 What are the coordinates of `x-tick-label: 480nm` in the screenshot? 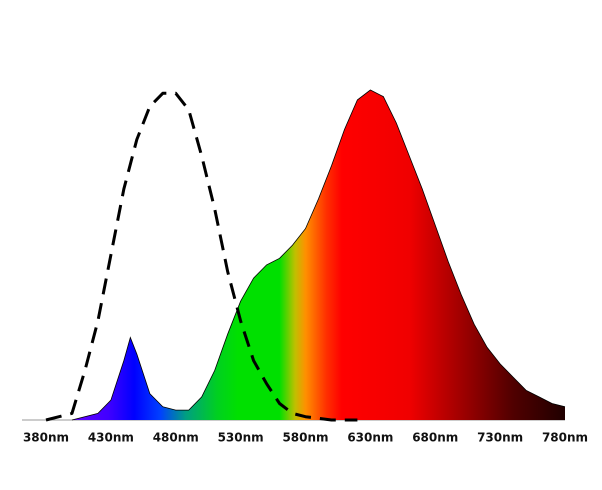 It's located at (176, 438).